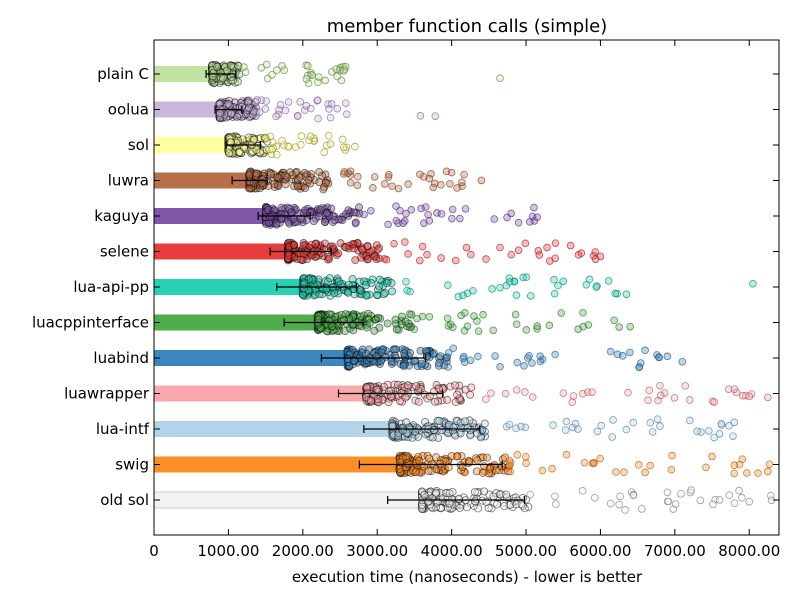 This screenshot has width=800, height=600. Describe the element at coordinates (444, 251) in the screenshot. I see `points-selene` at that location.